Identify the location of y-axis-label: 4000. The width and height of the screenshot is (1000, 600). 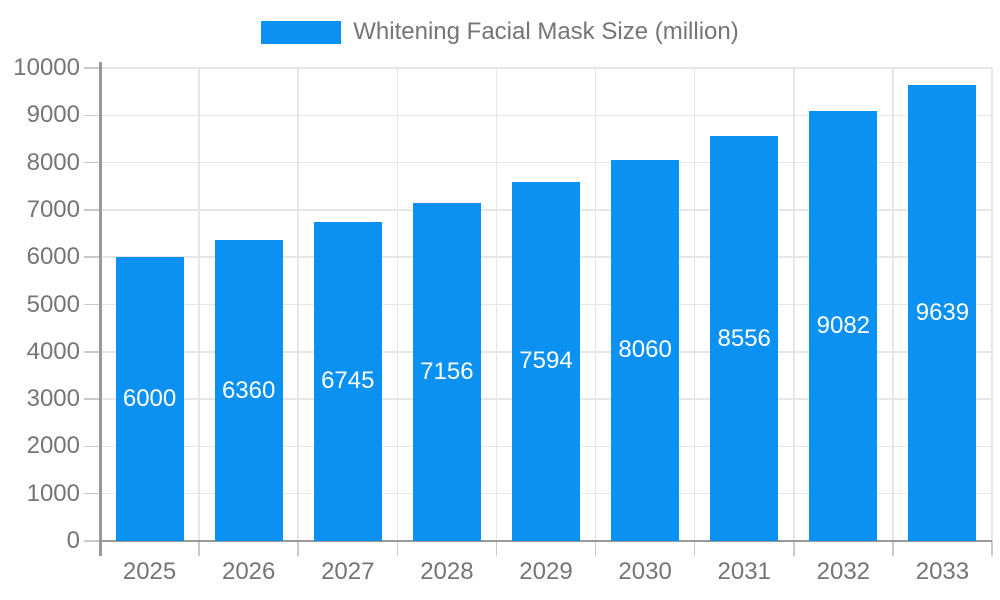
(53, 351).